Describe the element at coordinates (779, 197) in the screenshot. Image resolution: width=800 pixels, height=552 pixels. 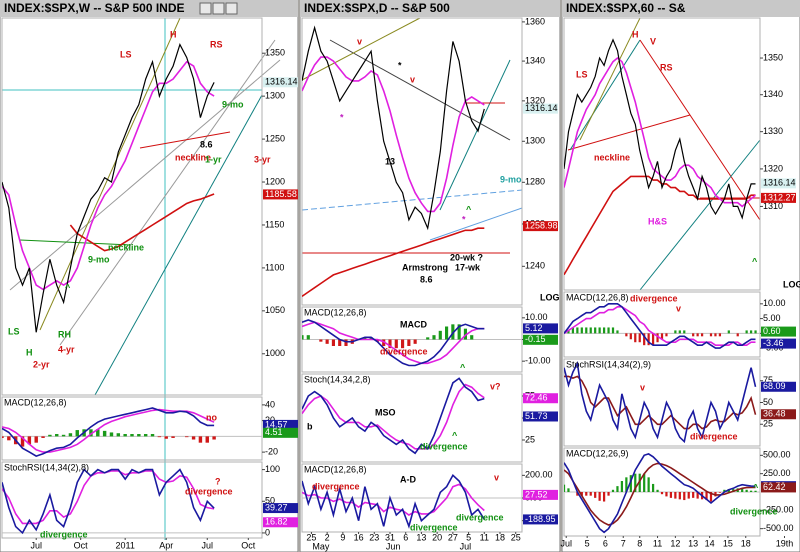
I see `value-tag-label: 1312.27` at that location.